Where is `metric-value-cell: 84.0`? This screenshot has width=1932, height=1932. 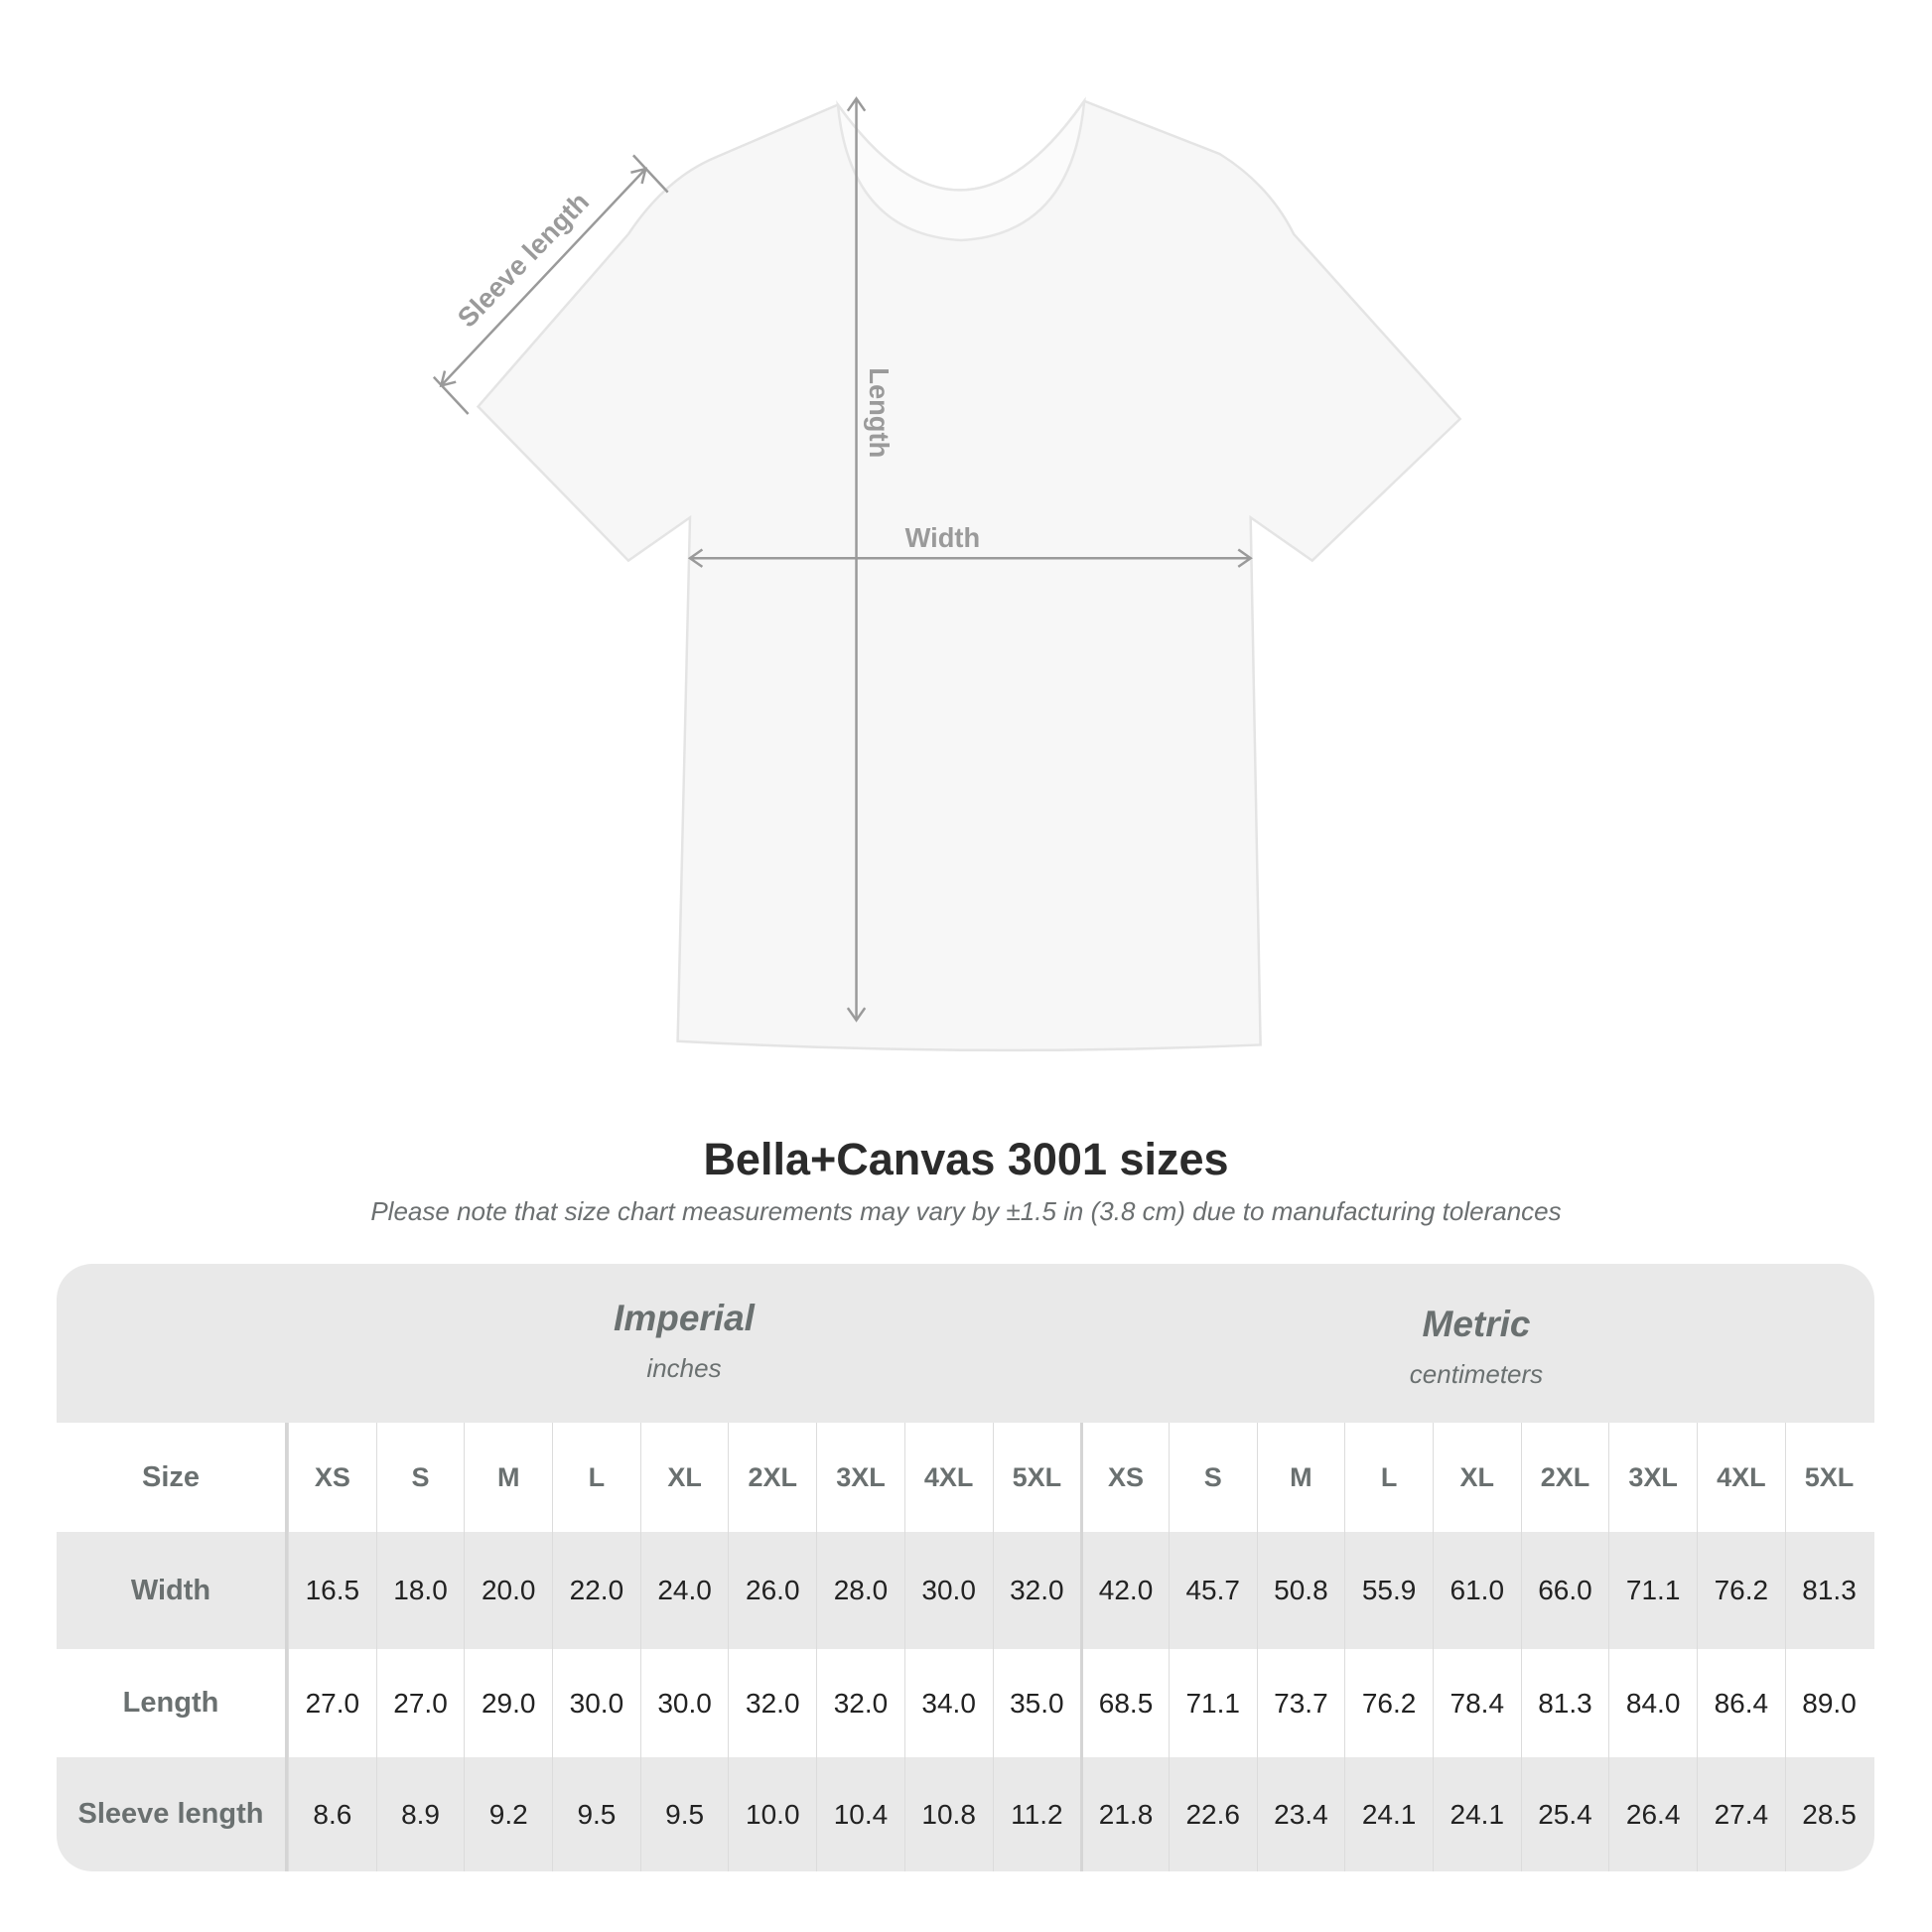 metric-value-cell: 84.0 is located at coordinates (1653, 1703).